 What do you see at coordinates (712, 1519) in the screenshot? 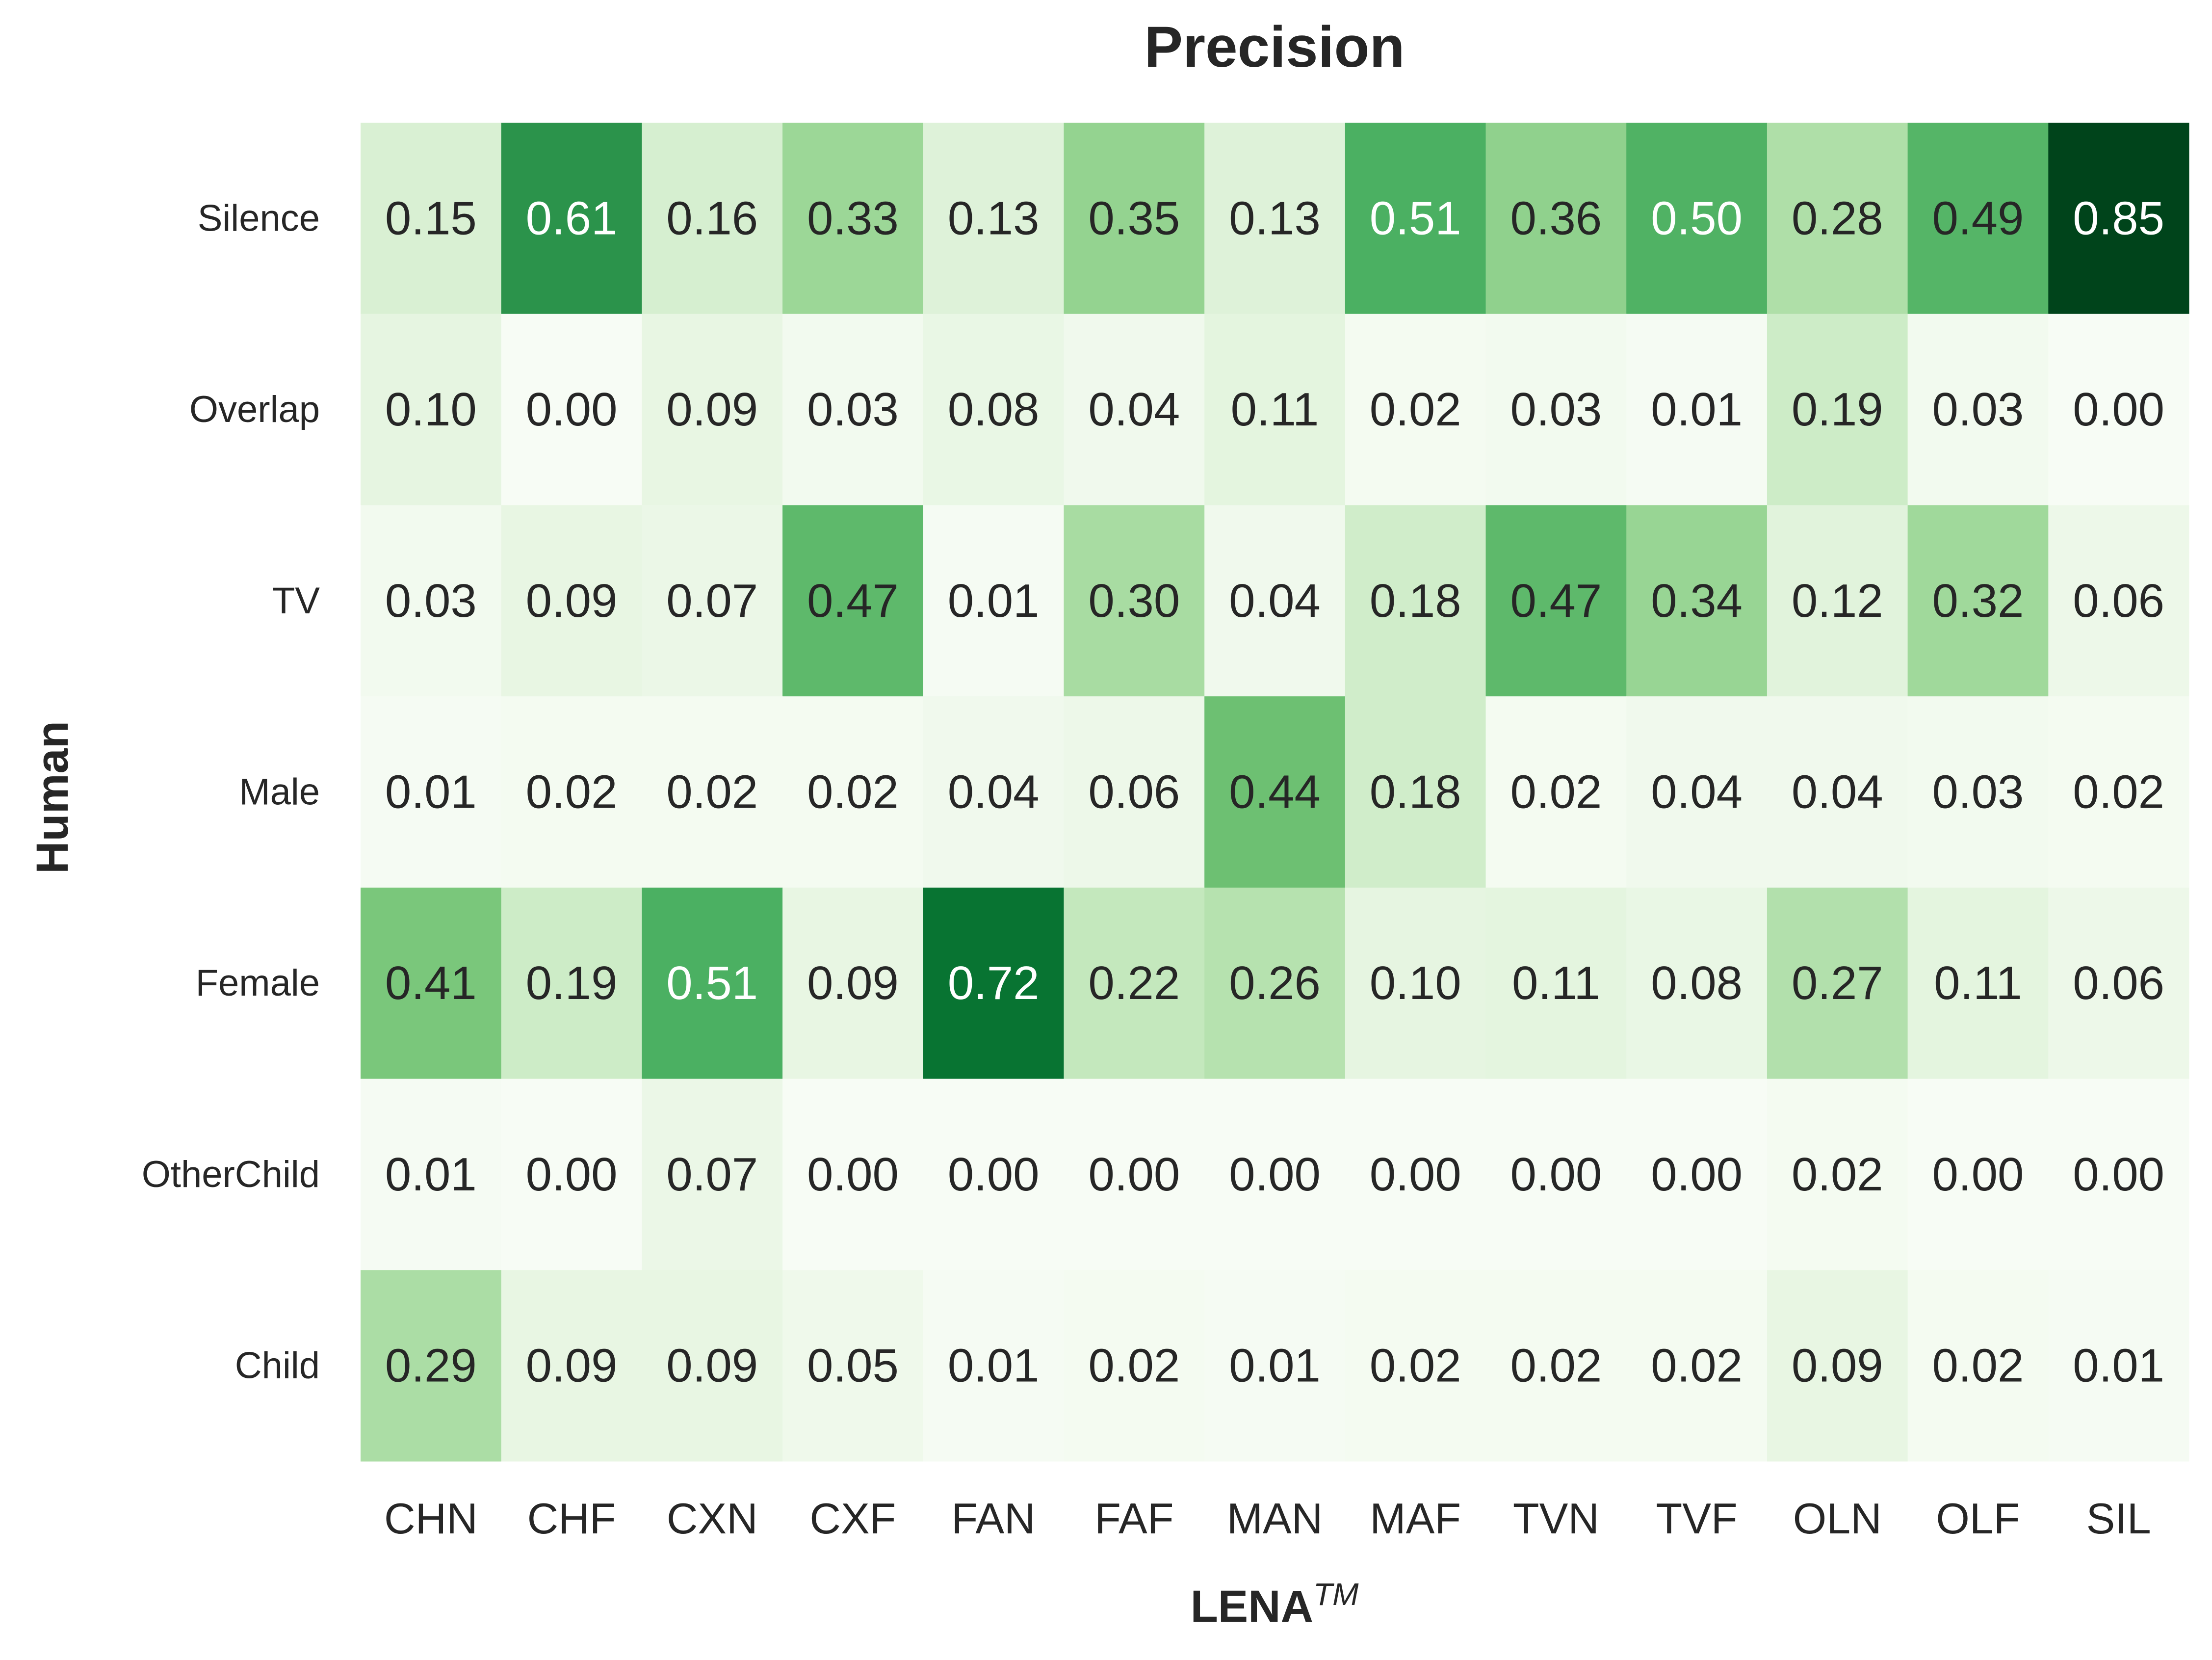
I see `x-tick-label: CXN` at bounding box center [712, 1519].